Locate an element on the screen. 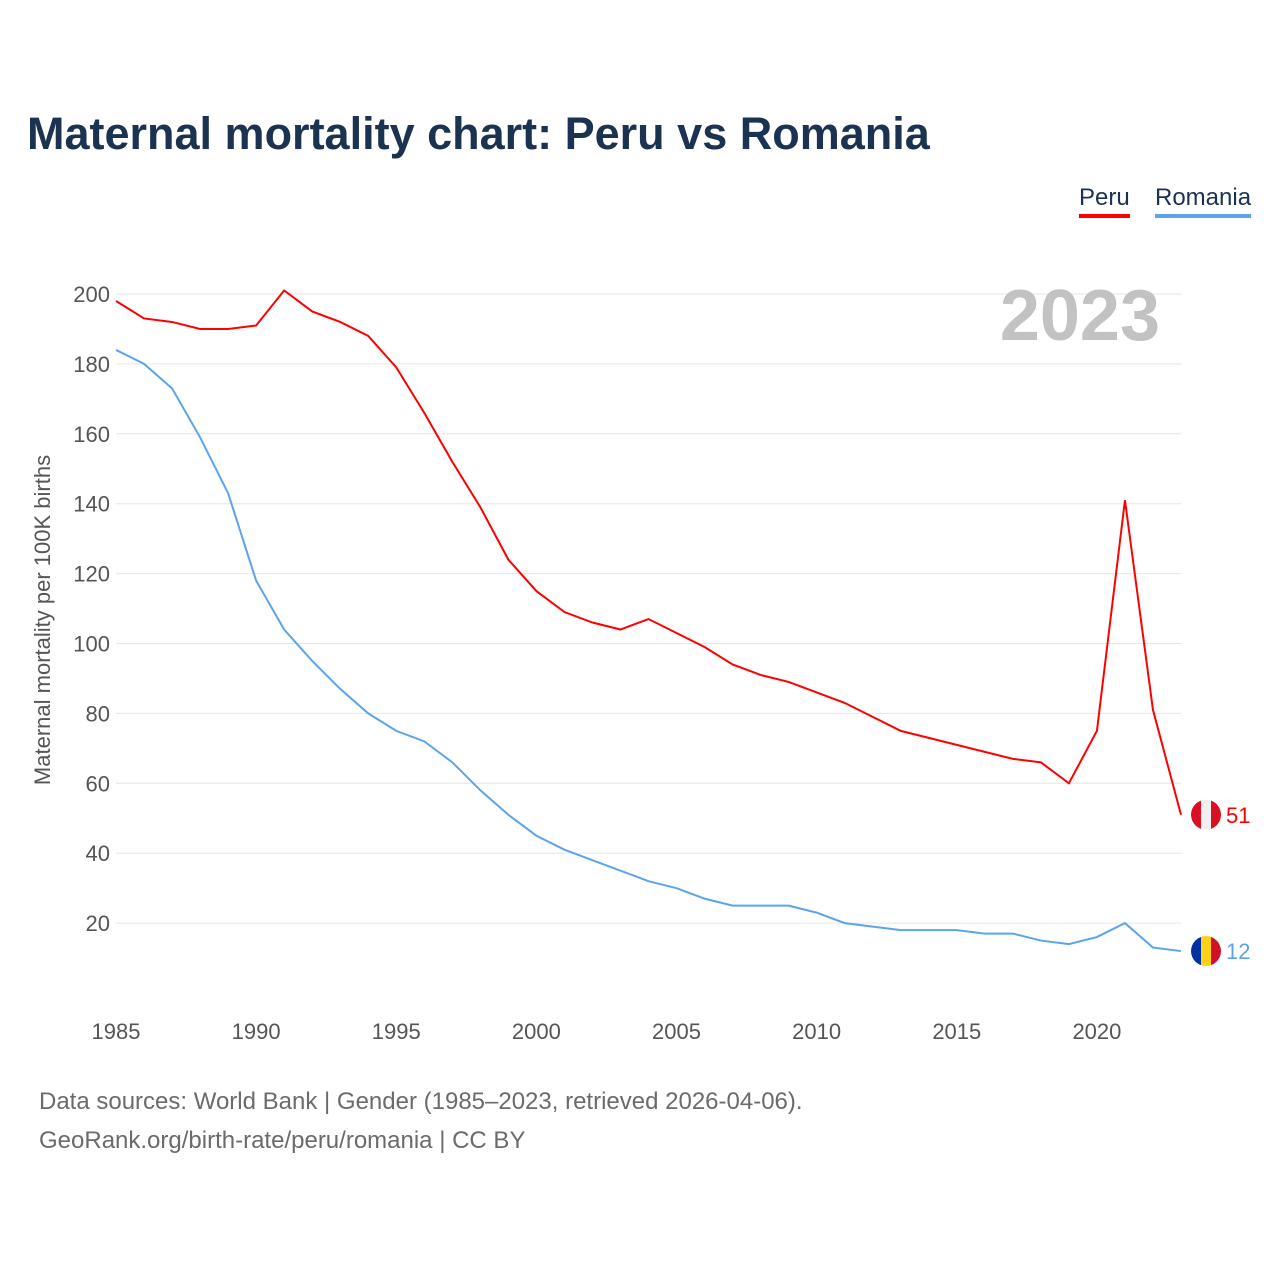 This screenshot has width=1280, height=1280. y-axis-label: Maternal mortality per 100K births is located at coordinates (42, 620).